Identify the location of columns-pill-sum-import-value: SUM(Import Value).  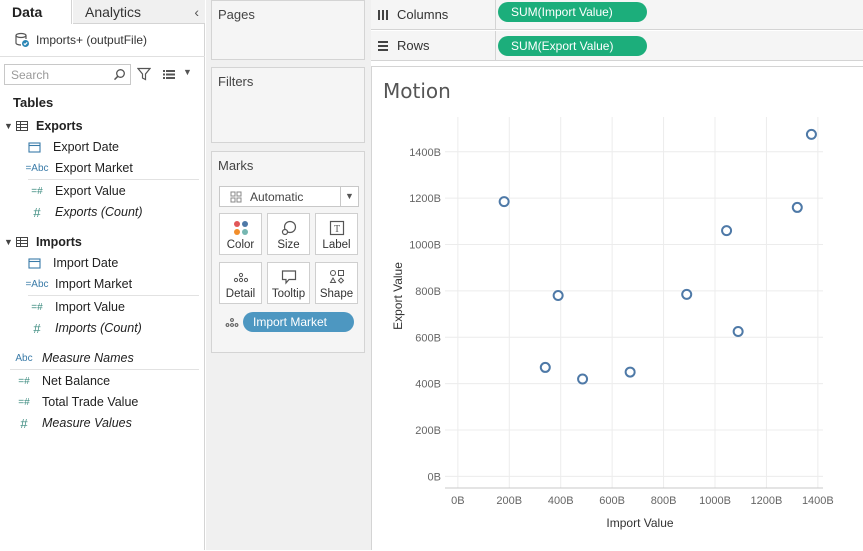
(572, 12).